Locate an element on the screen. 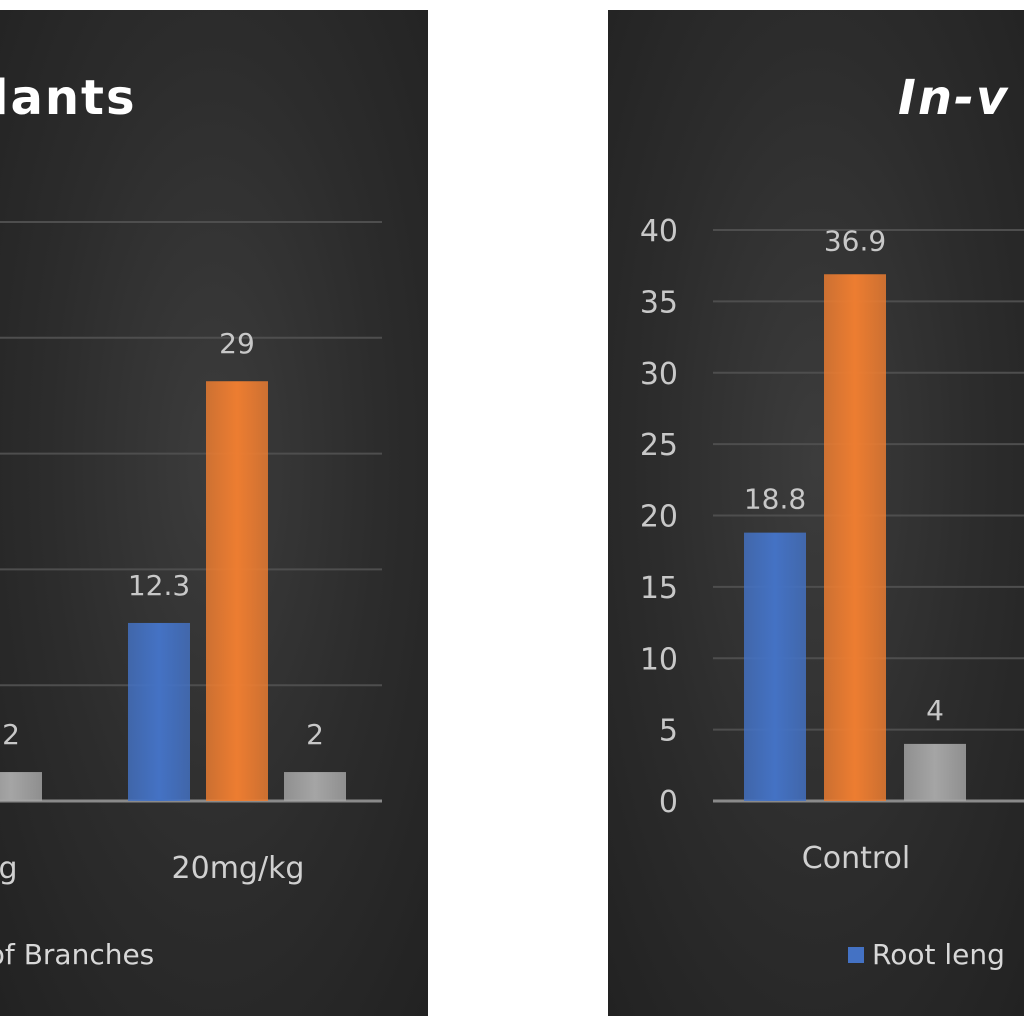 The width and height of the screenshot is (1024, 1024). y-tick-label: 10 is located at coordinates (659, 659).